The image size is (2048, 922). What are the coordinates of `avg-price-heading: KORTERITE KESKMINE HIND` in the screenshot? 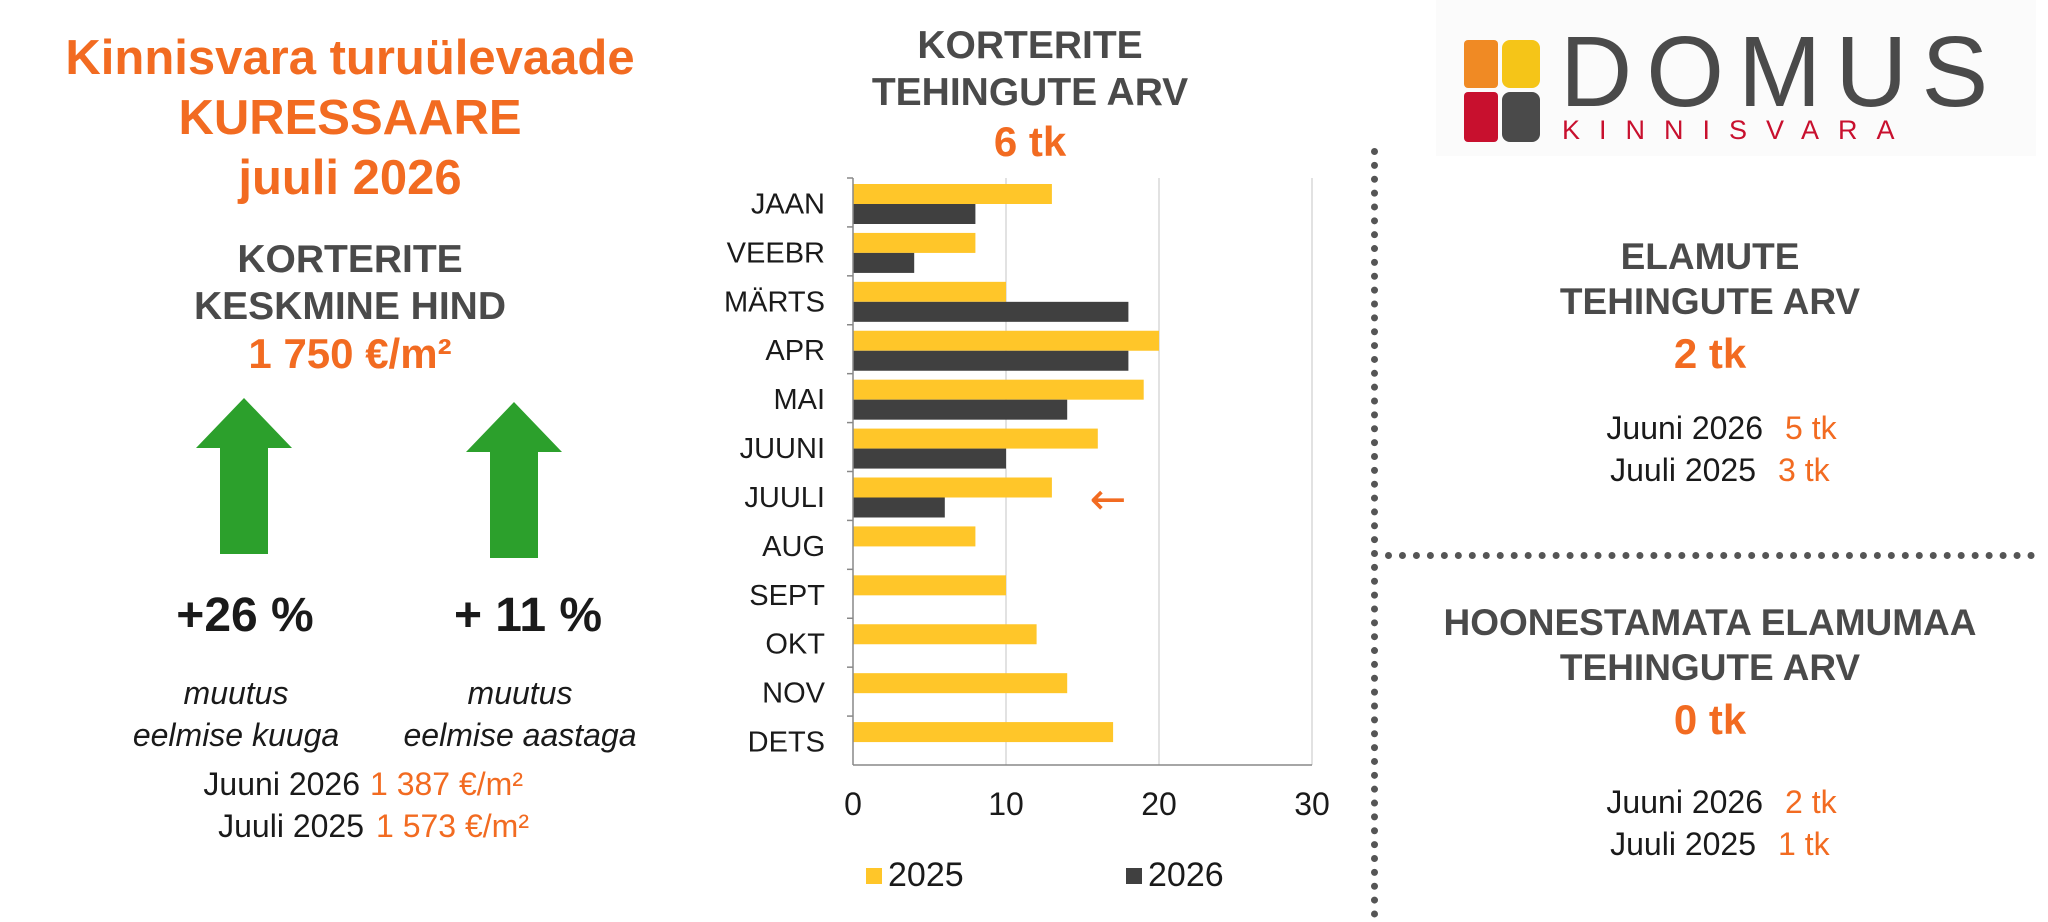 It's located at (350, 283).